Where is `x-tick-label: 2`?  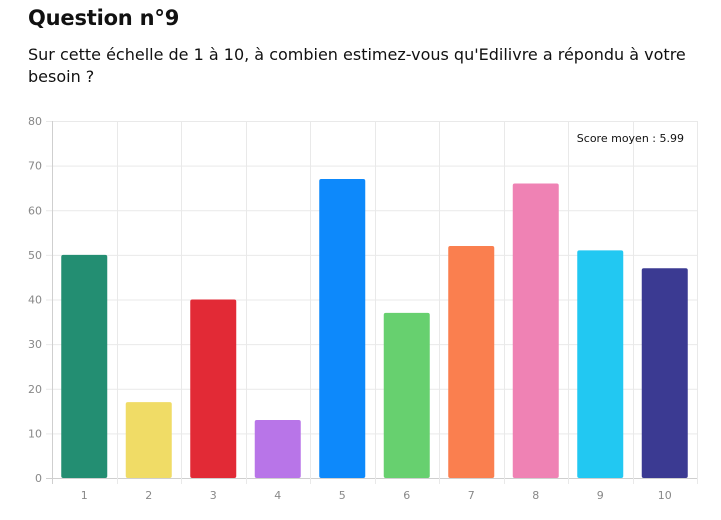 x-tick-label: 2 is located at coordinates (148, 495).